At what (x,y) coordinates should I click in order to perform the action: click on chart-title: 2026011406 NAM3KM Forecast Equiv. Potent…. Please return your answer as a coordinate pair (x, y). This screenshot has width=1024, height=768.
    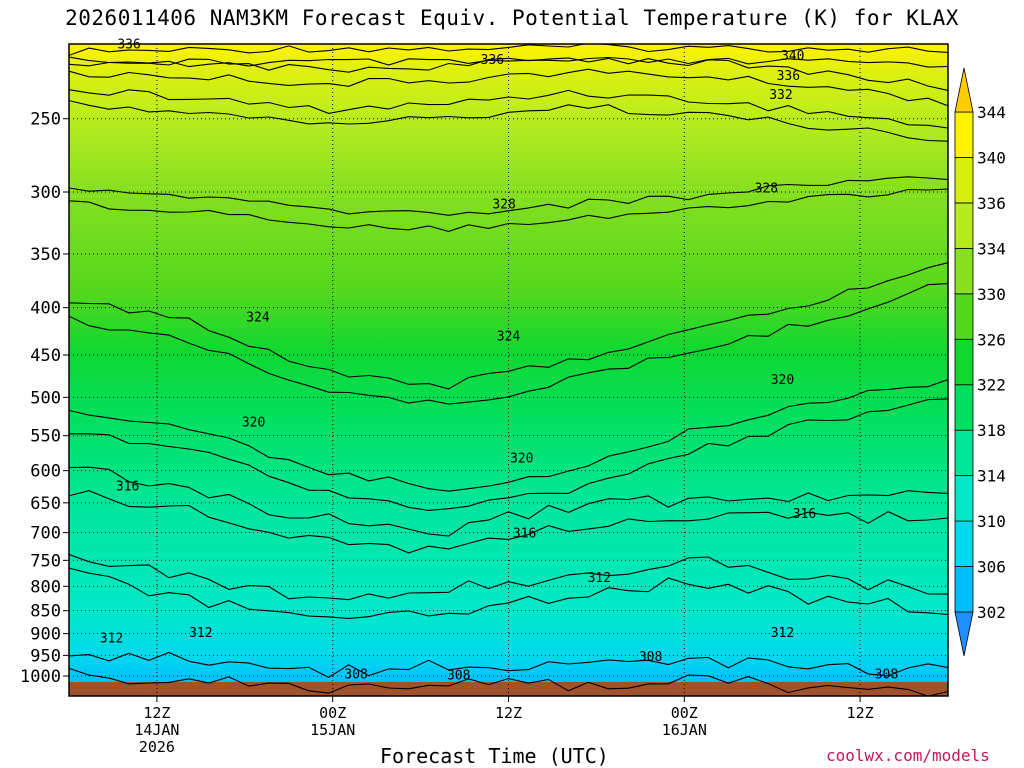
    Looking at the image, I should click on (512, 18).